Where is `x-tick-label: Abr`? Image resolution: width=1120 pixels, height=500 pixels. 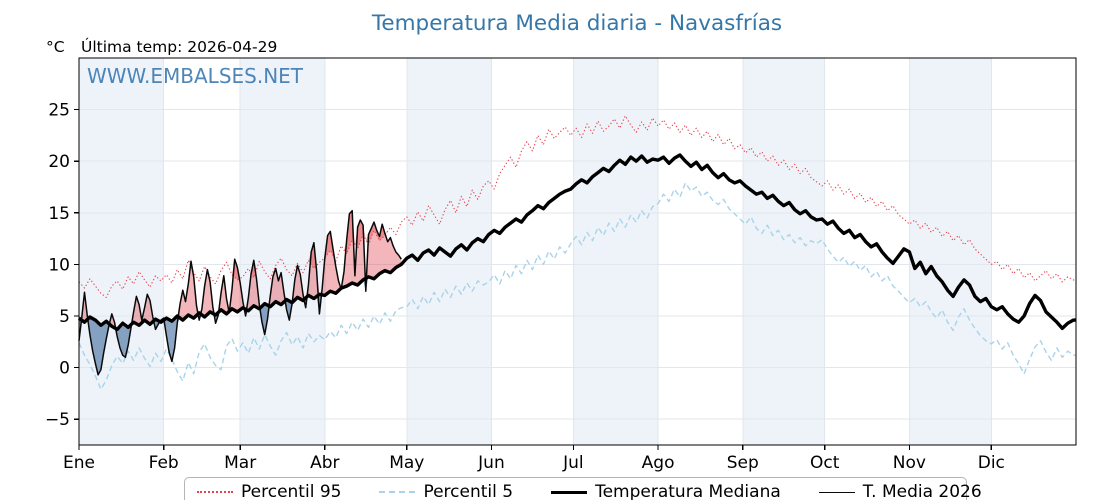 x-tick-label: Abr is located at coordinates (324, 463).